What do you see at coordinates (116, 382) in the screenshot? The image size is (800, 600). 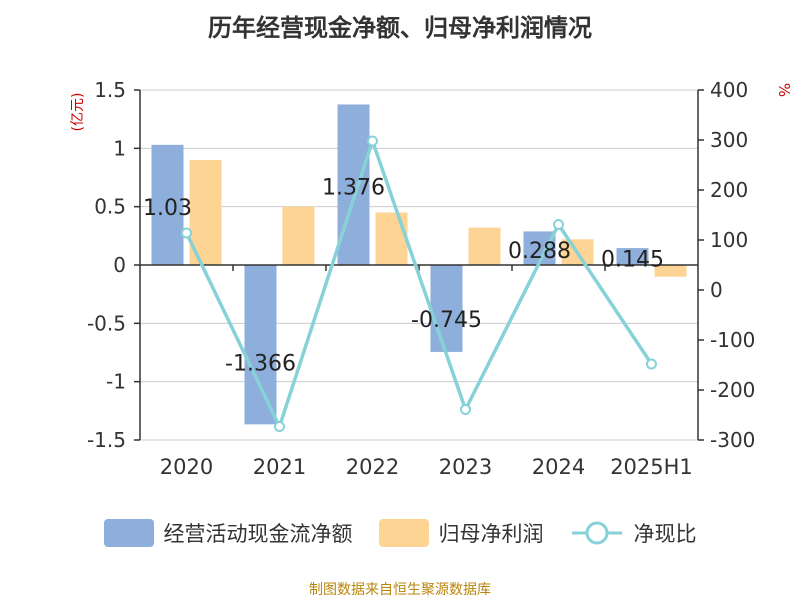 I see `left-tick-label: -1` at bounding box center [116, 382].